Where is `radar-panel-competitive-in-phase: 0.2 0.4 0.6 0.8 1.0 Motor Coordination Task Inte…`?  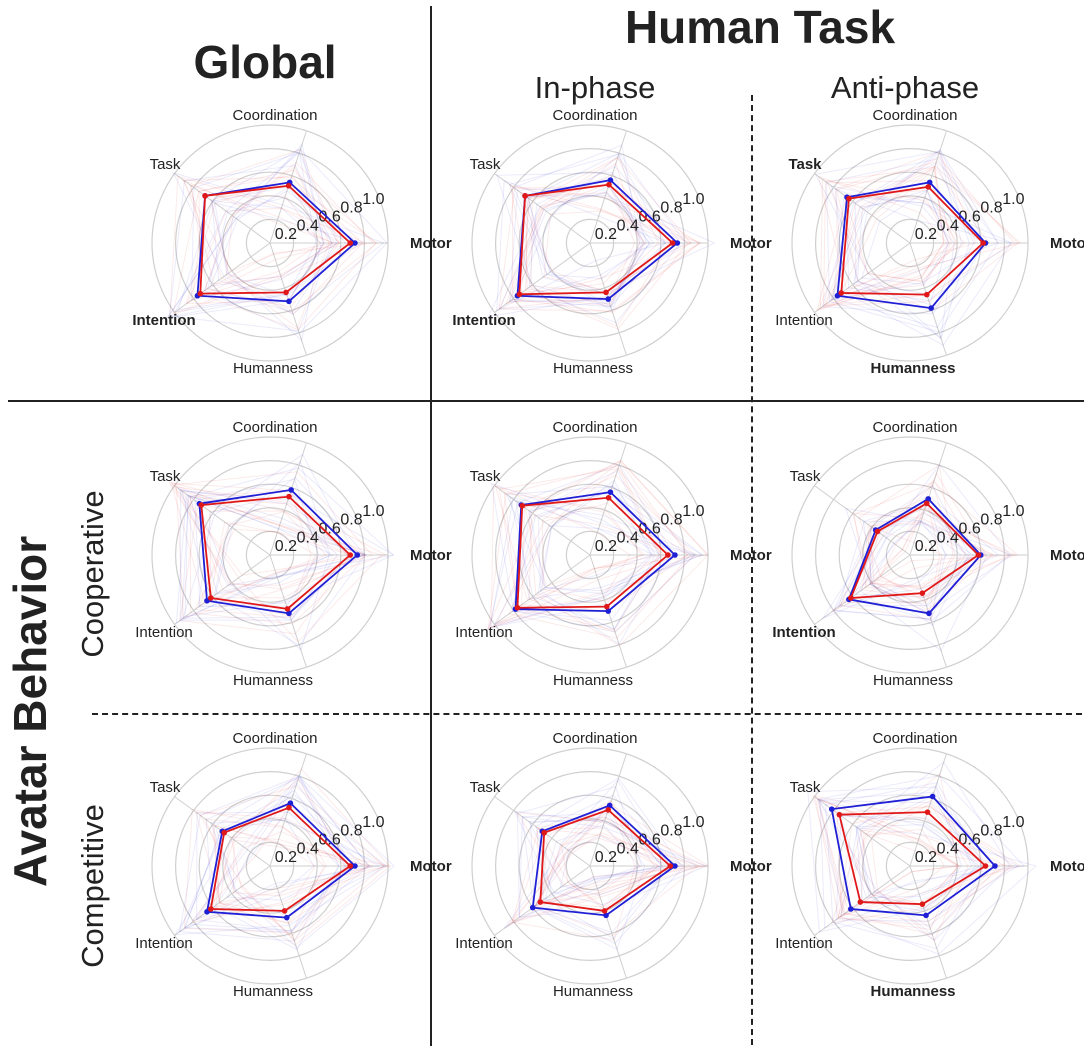
radar-panel-competitive-in-phase: 0.2 0.4 0.6 0.8 1.0 Motor Coordination Task Inte… is located at coordinates (591, 873).